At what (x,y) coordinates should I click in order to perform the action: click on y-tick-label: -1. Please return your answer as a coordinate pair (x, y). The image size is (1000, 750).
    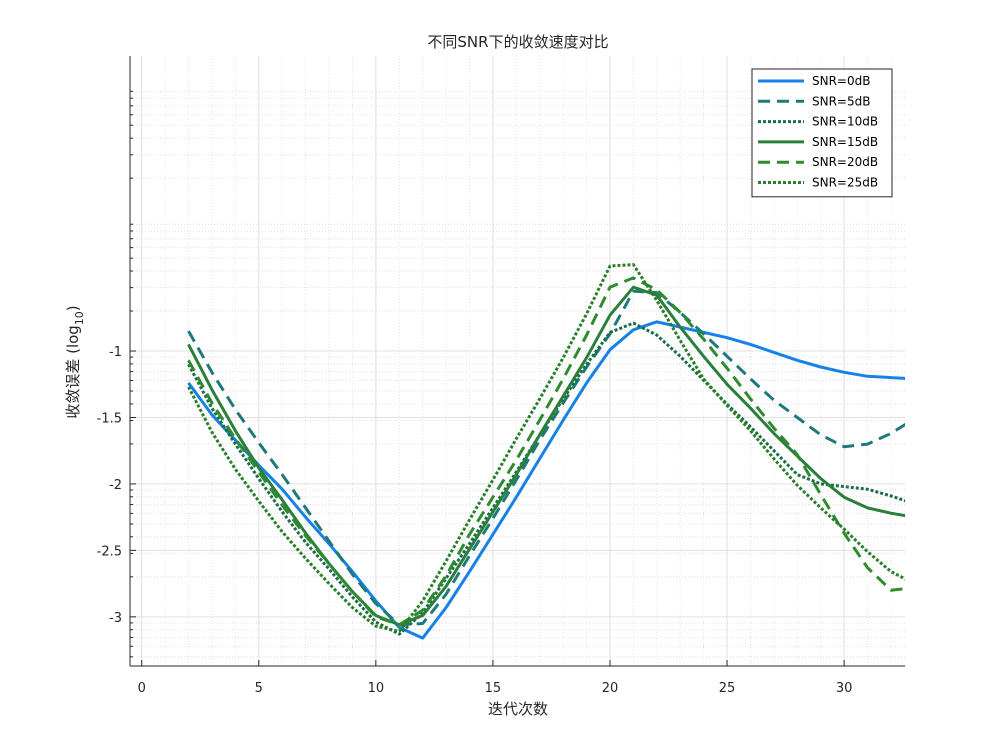
    Looking at the image, I should click on (115, 352).